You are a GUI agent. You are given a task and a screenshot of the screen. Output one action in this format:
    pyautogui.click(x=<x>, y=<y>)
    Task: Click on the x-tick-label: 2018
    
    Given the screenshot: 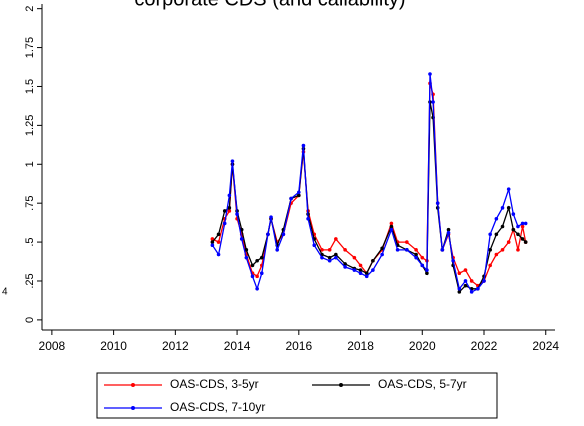 What is the action you would take?
    pyautogui.click(x=360, y=346)
    